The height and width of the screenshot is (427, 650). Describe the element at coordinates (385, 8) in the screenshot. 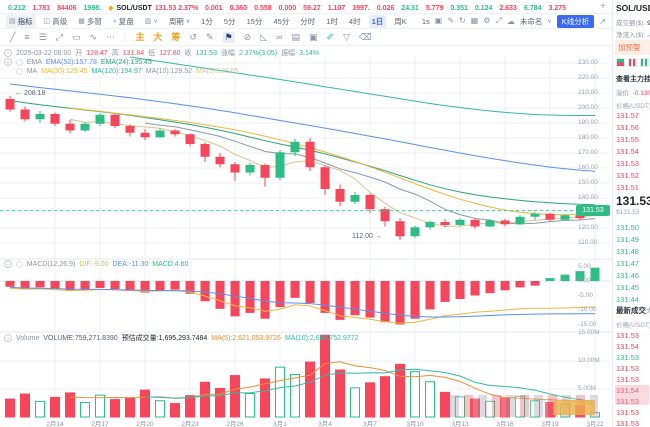

I see `ticker-value: 0.026` at that location.